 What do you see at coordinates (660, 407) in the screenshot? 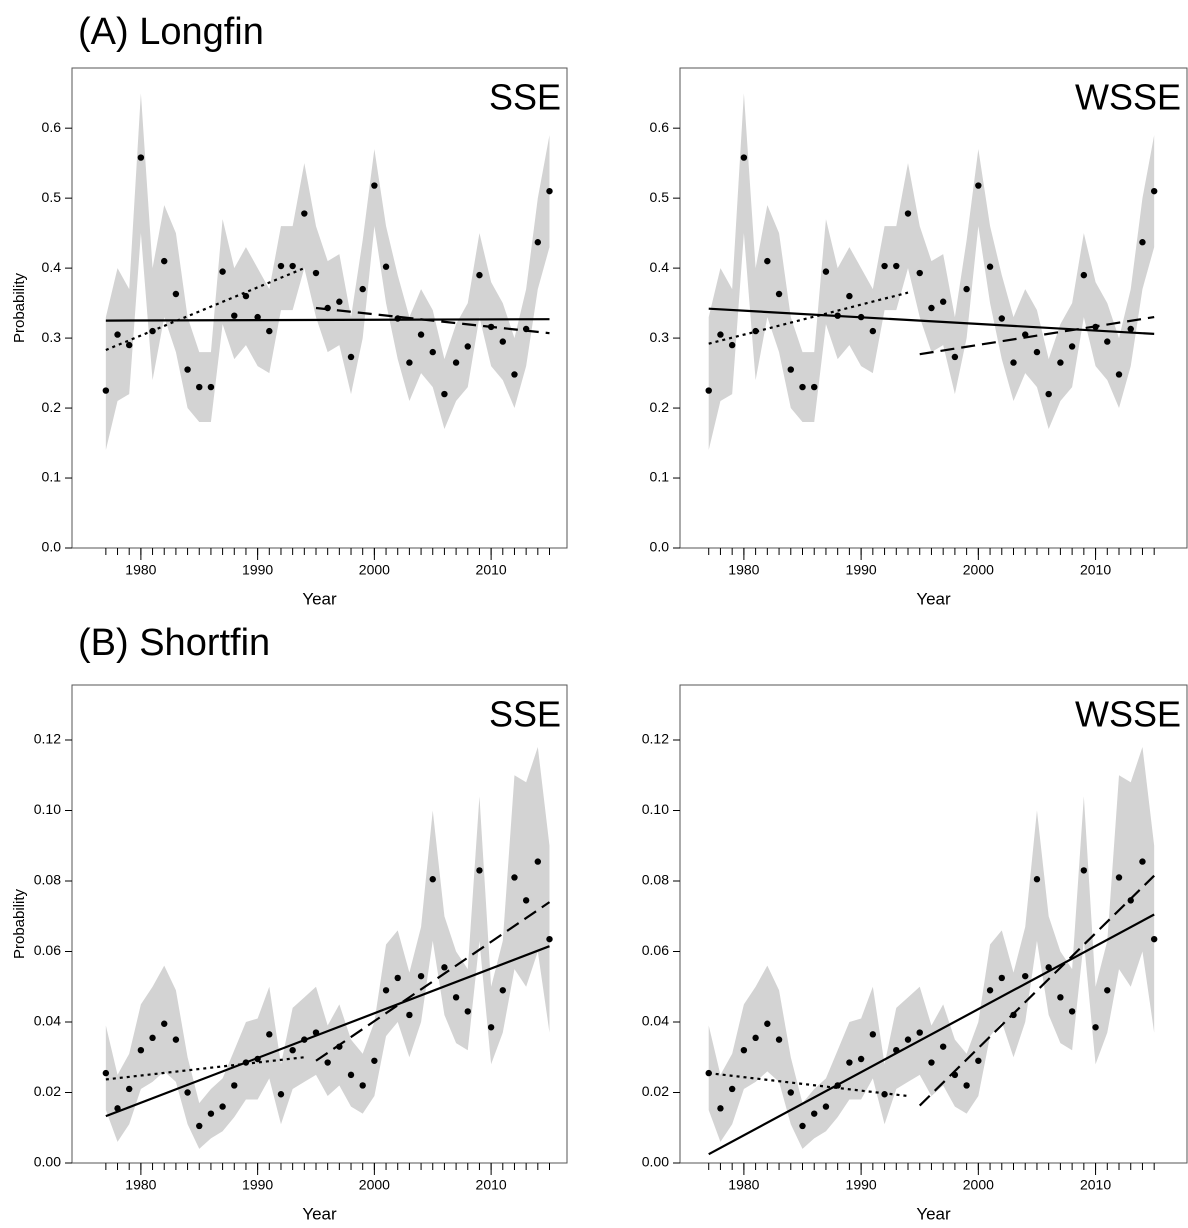
I see `y-tick-label: 0.2` at bounding box center [660, 407].